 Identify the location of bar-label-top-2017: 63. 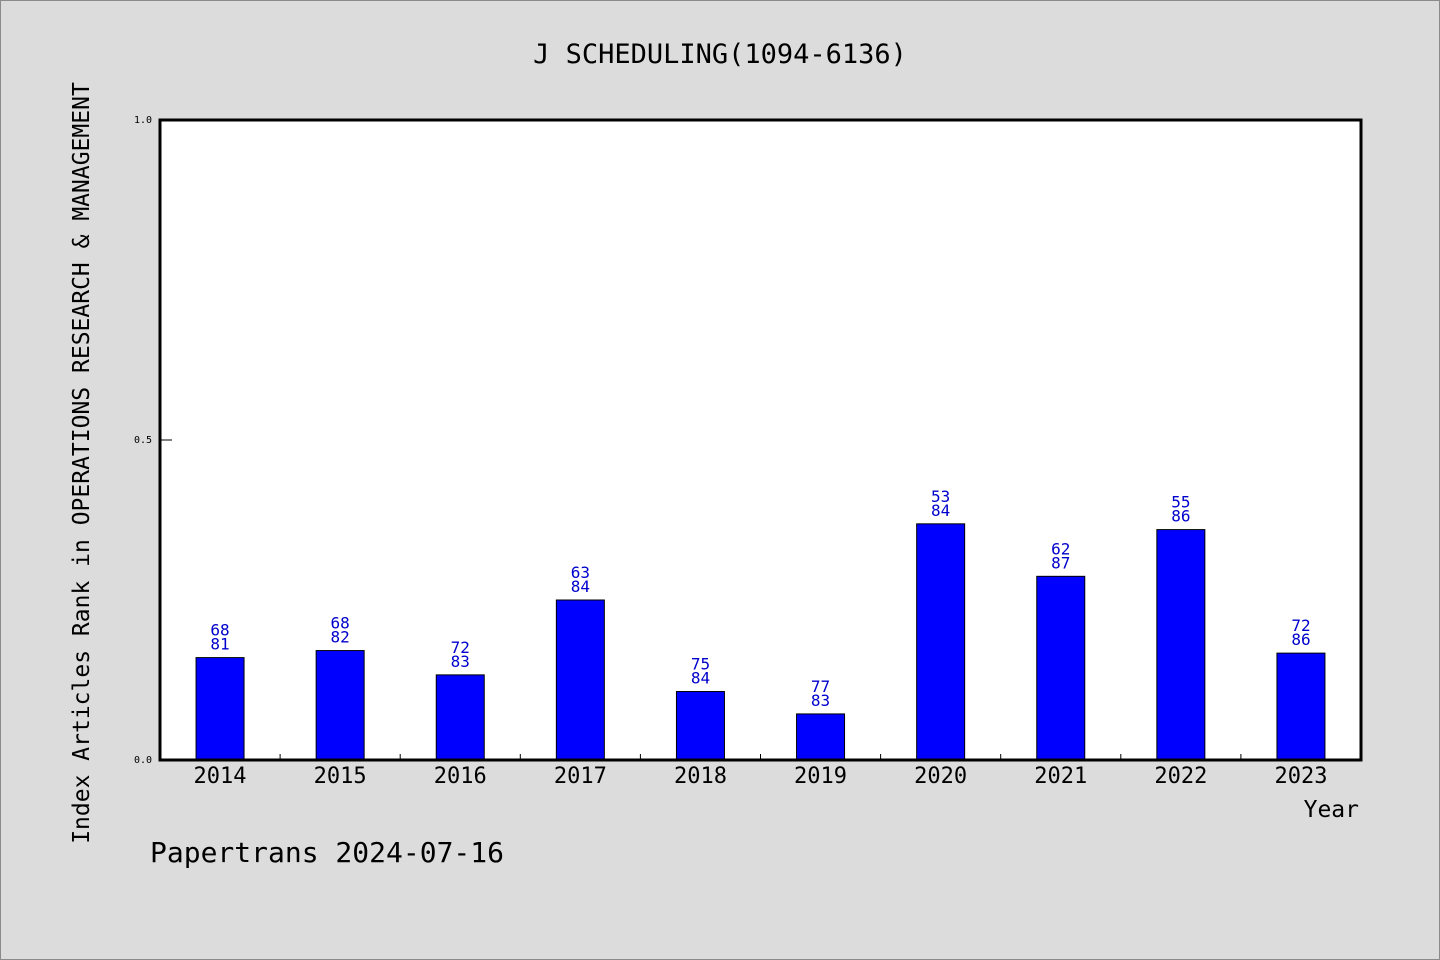
(580, 572).